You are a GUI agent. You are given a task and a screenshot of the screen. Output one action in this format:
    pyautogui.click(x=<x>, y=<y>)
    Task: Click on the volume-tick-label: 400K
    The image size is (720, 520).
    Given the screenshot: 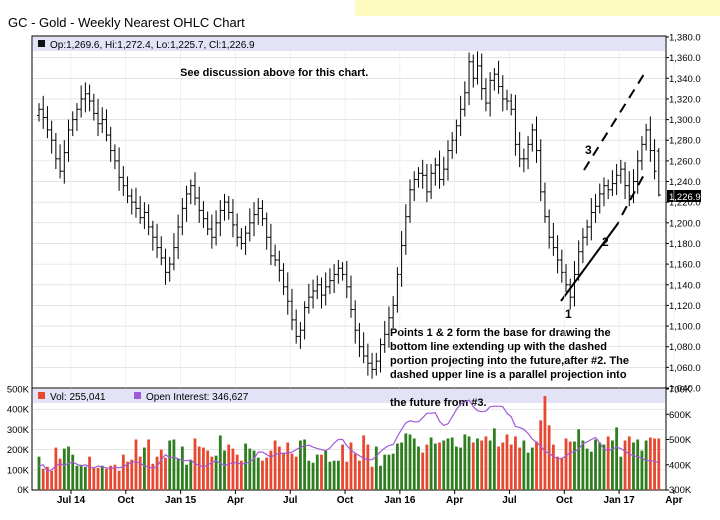 What is the action you would take?
    pyautogui.click(x=18, y=410)
    